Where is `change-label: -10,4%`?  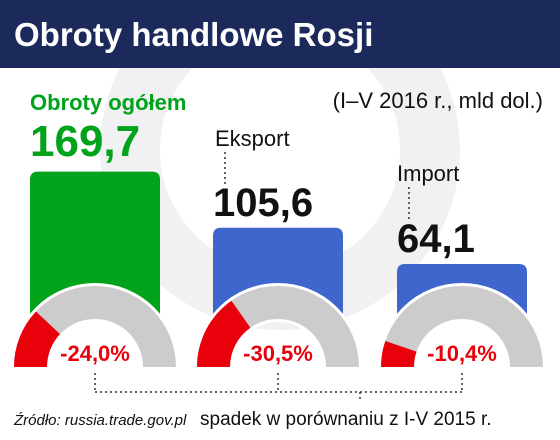
change-label: -10,4% is located at coordinates (462, 353).